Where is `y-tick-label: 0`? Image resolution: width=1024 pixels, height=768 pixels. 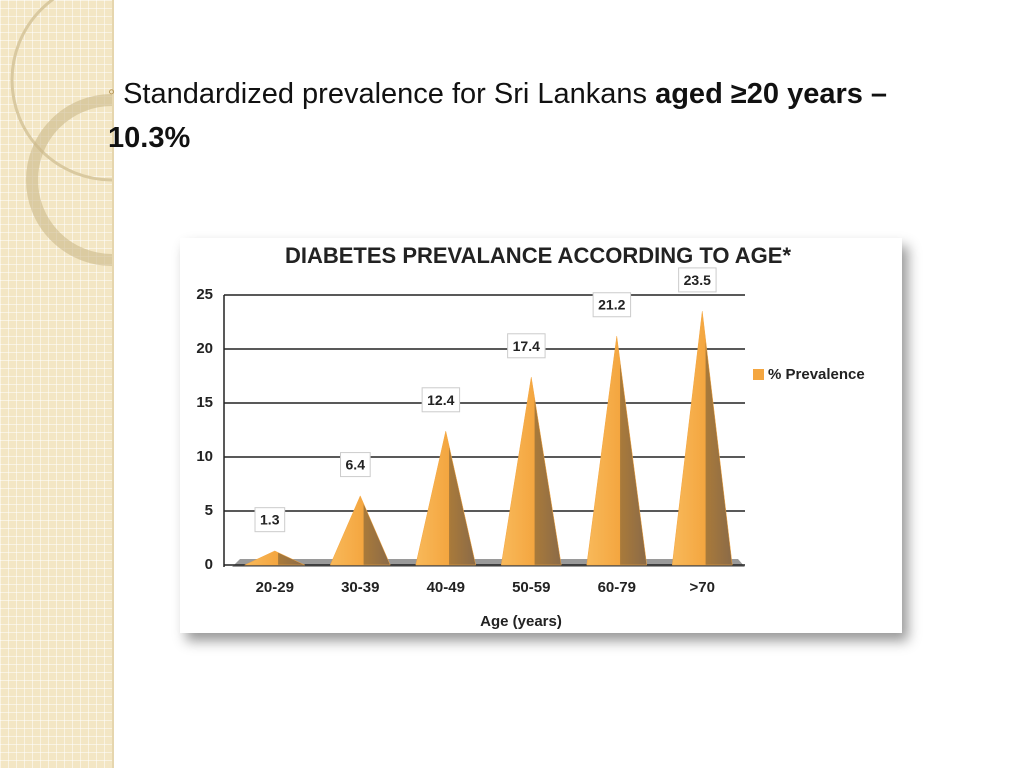
y-tick-label: 0 is located at coordinates (209, 564).